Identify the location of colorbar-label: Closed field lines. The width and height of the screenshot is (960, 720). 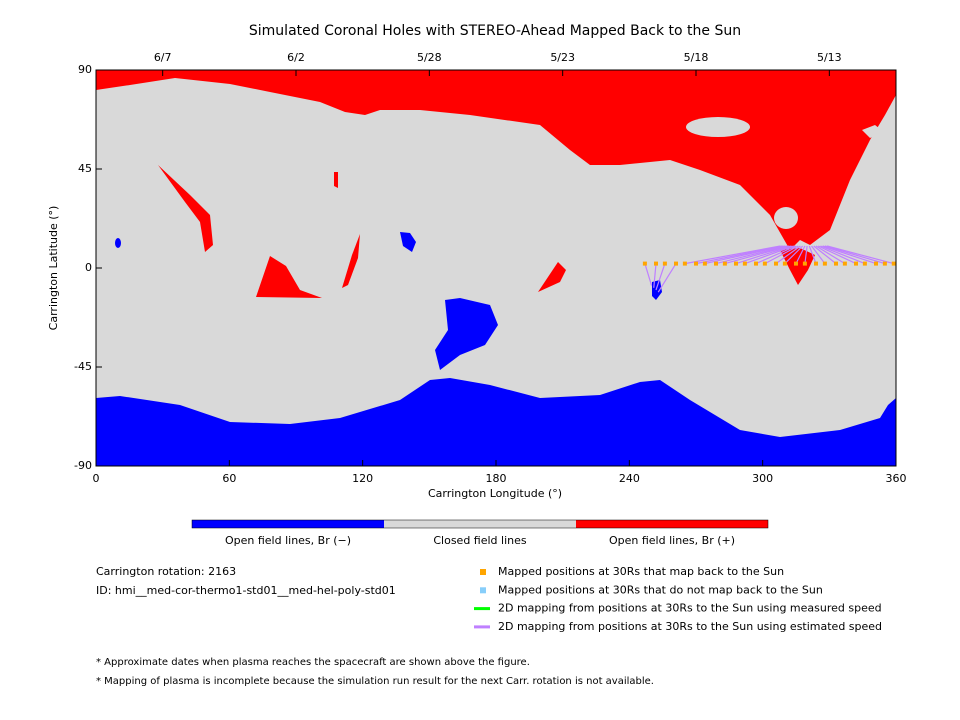
(480, 540).